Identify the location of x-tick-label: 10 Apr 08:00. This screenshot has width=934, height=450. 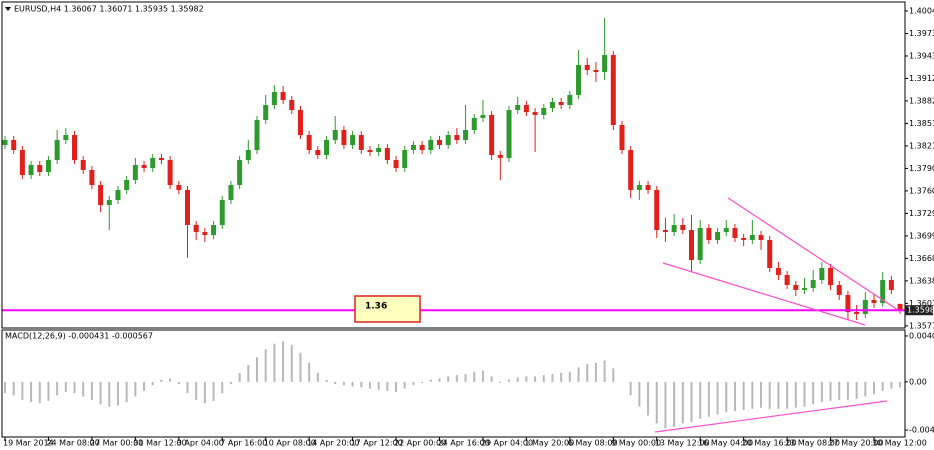
(290, 443).